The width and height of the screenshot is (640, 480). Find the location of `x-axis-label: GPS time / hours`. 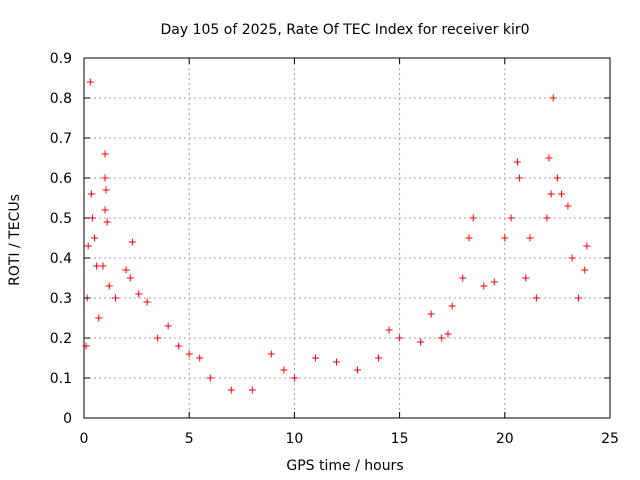

x-axis-label: GPS time / hours is located at coordinates (344, 466).